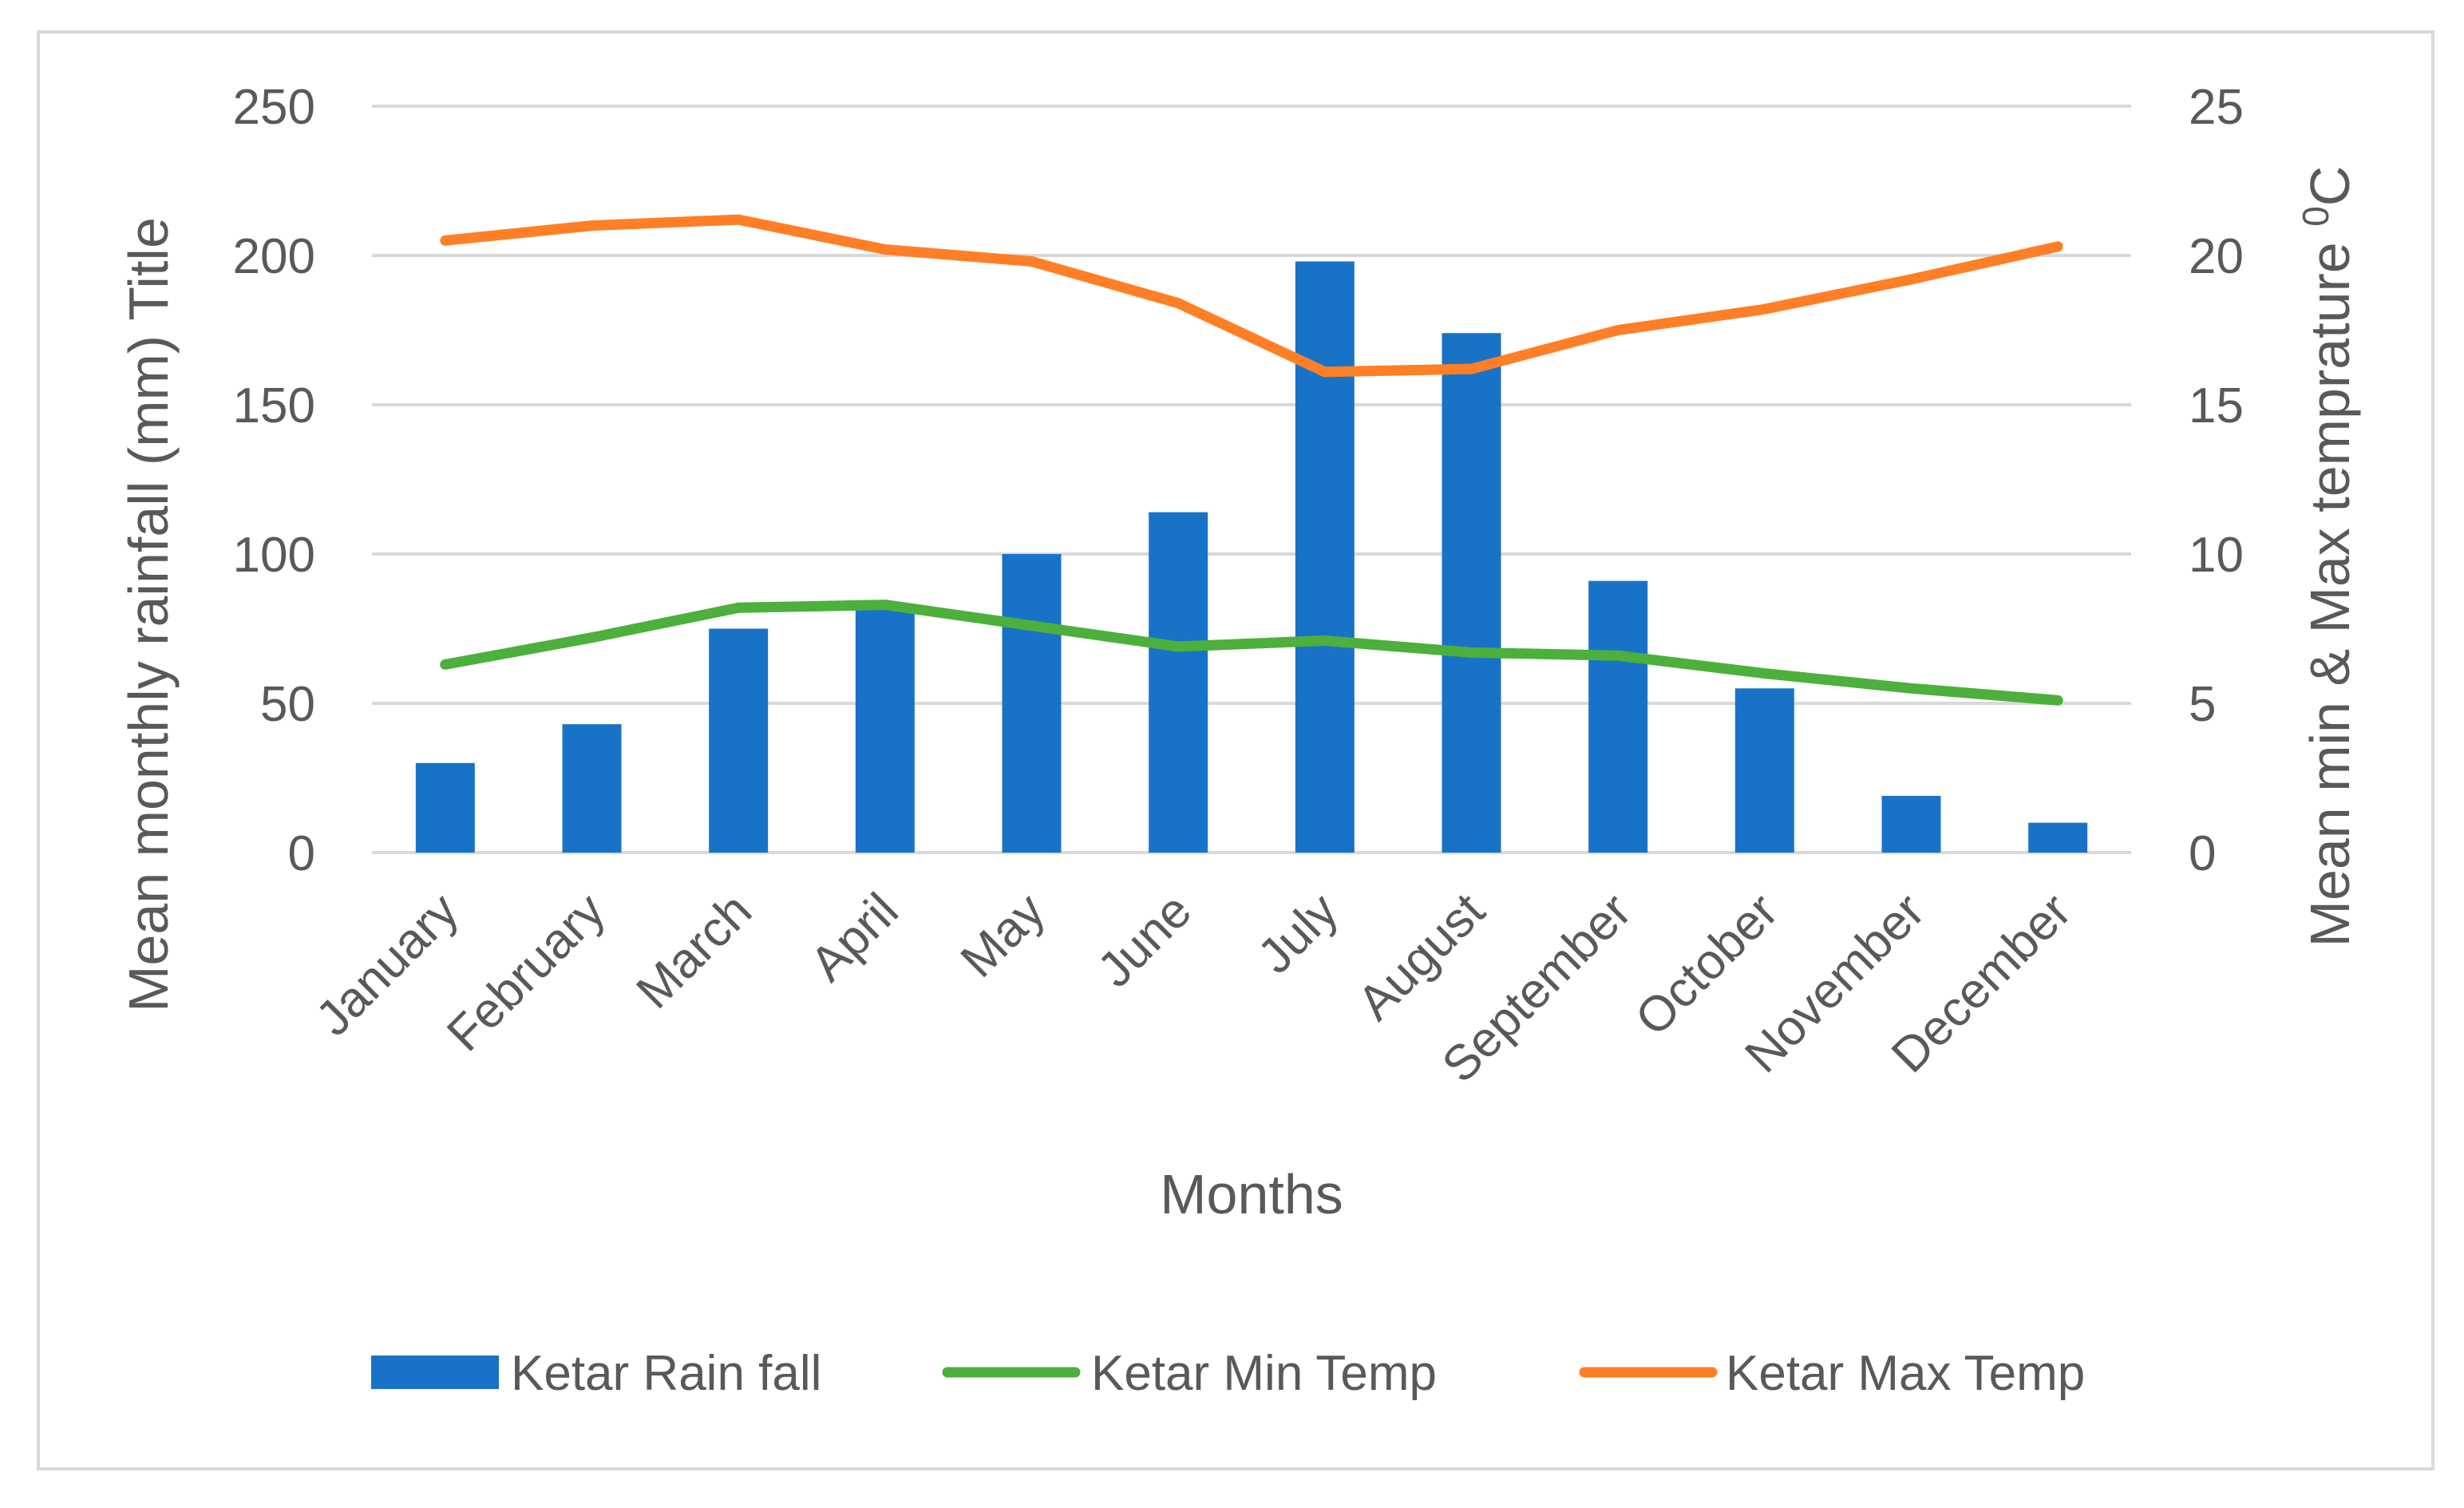 Image resolution: width=2464 pixels, height=1508 pixels. I want to click on y-right-tick-label: 0, so click(2203, 853).